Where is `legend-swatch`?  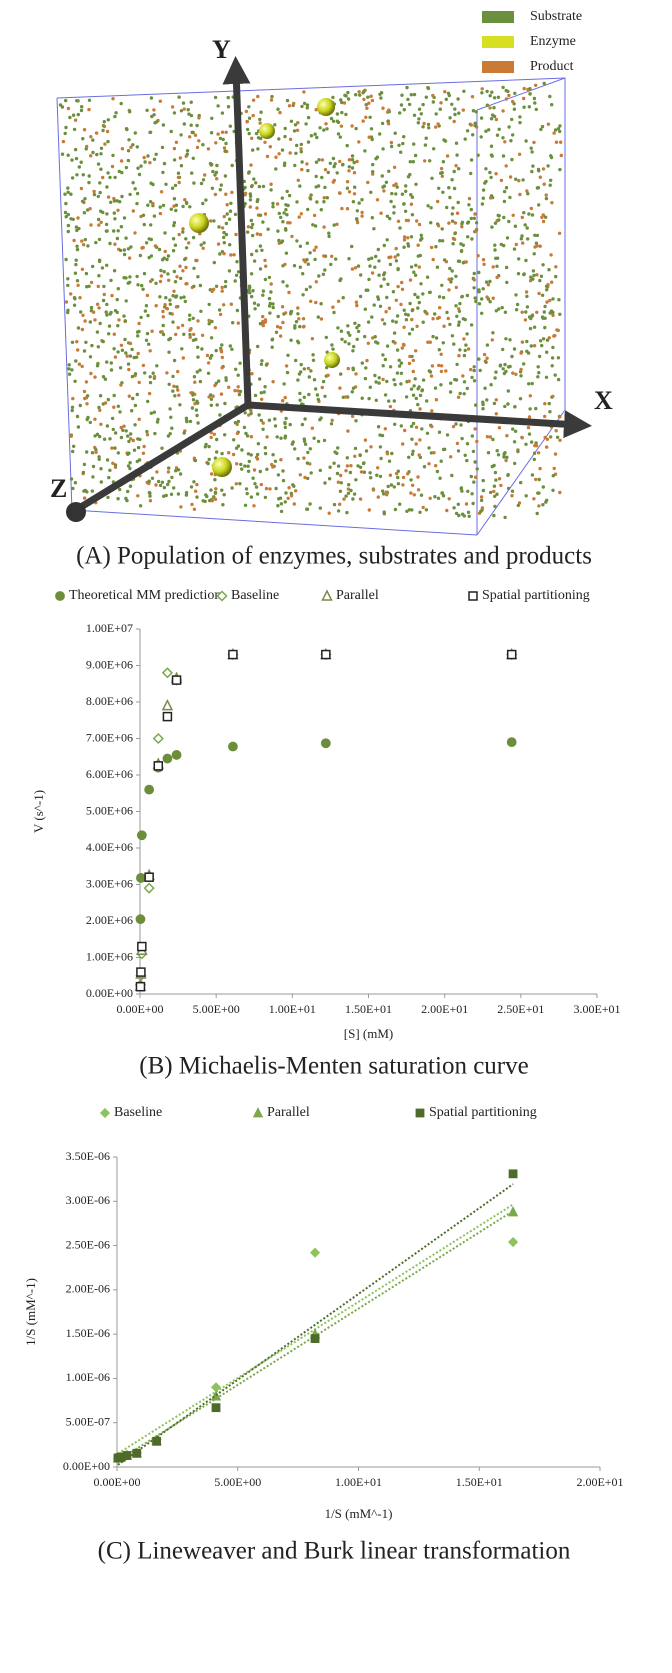 legend-swatch is located at coordinates (498, 17).